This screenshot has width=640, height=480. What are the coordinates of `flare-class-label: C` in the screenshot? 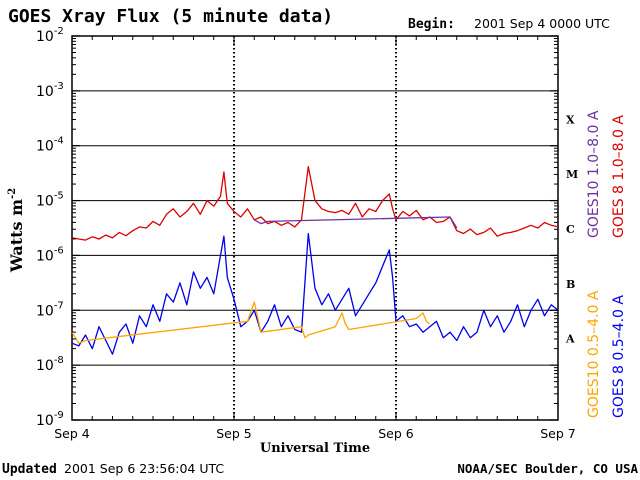 It's located at (570, 229).